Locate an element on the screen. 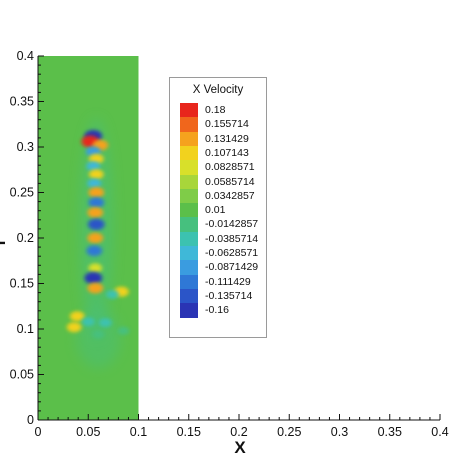  y-tick-label: 0 is located at coordinates (30, 420).